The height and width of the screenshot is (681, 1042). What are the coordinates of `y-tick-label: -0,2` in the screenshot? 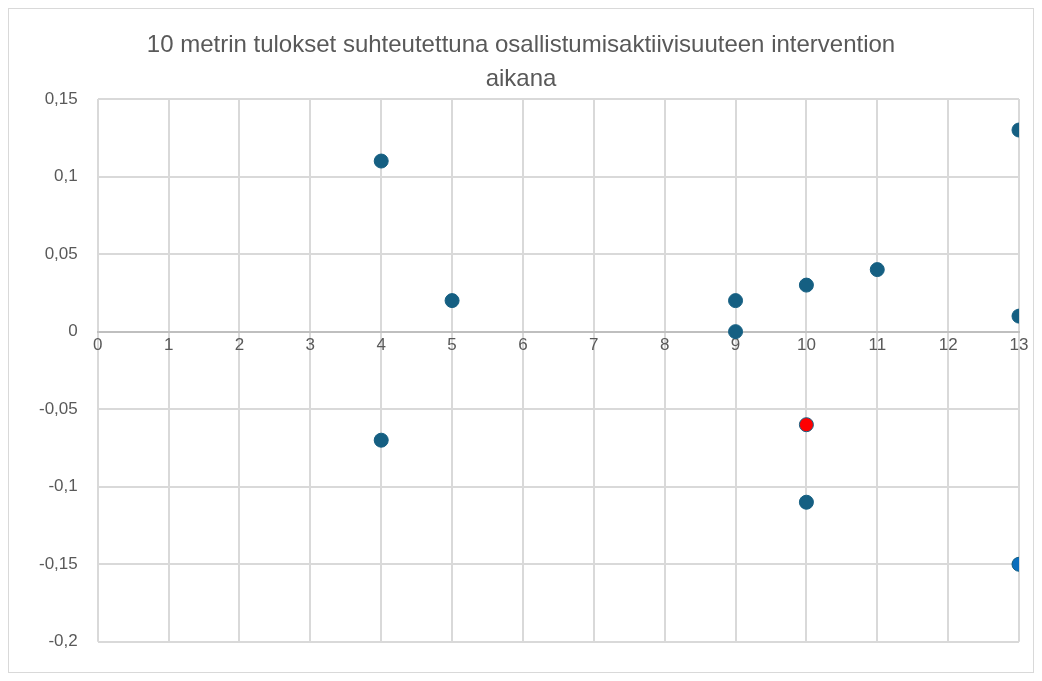 It's located at (63, 641).